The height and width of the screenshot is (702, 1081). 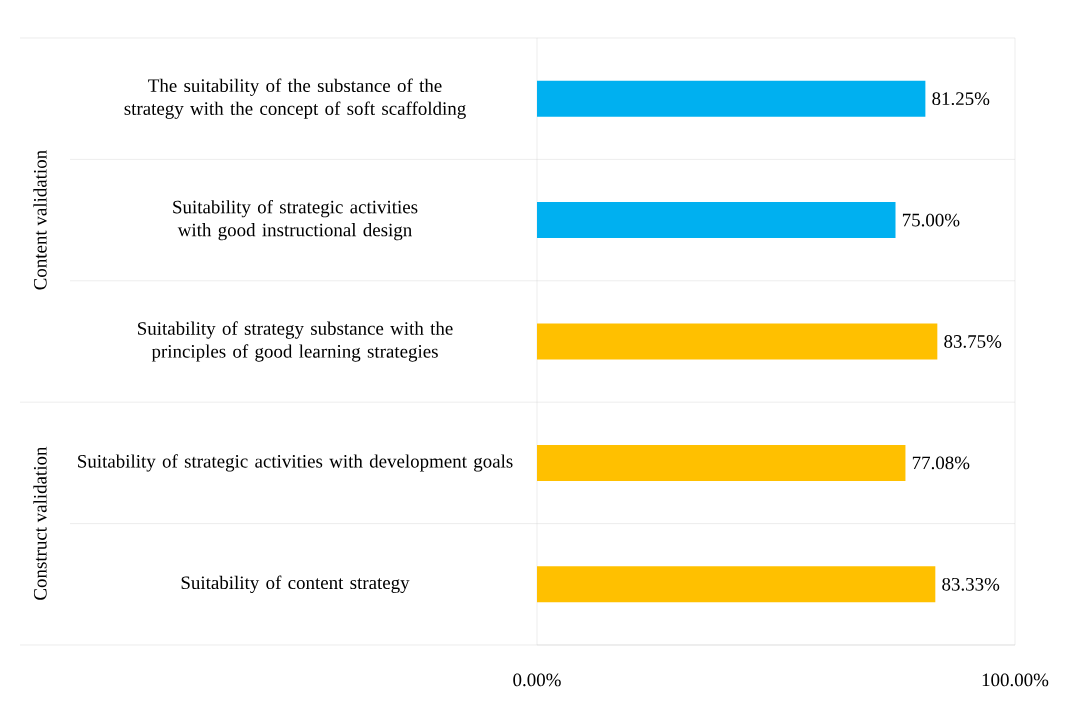 I want to click on text: Construct validation, so click(x=40, y=523).